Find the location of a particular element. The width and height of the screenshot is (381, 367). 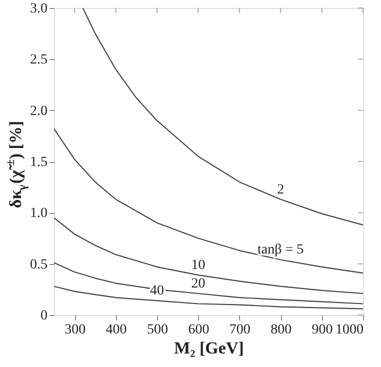

y-axis-title: δκγ(χ̃±) [%] is located at coordinates (16, 164).